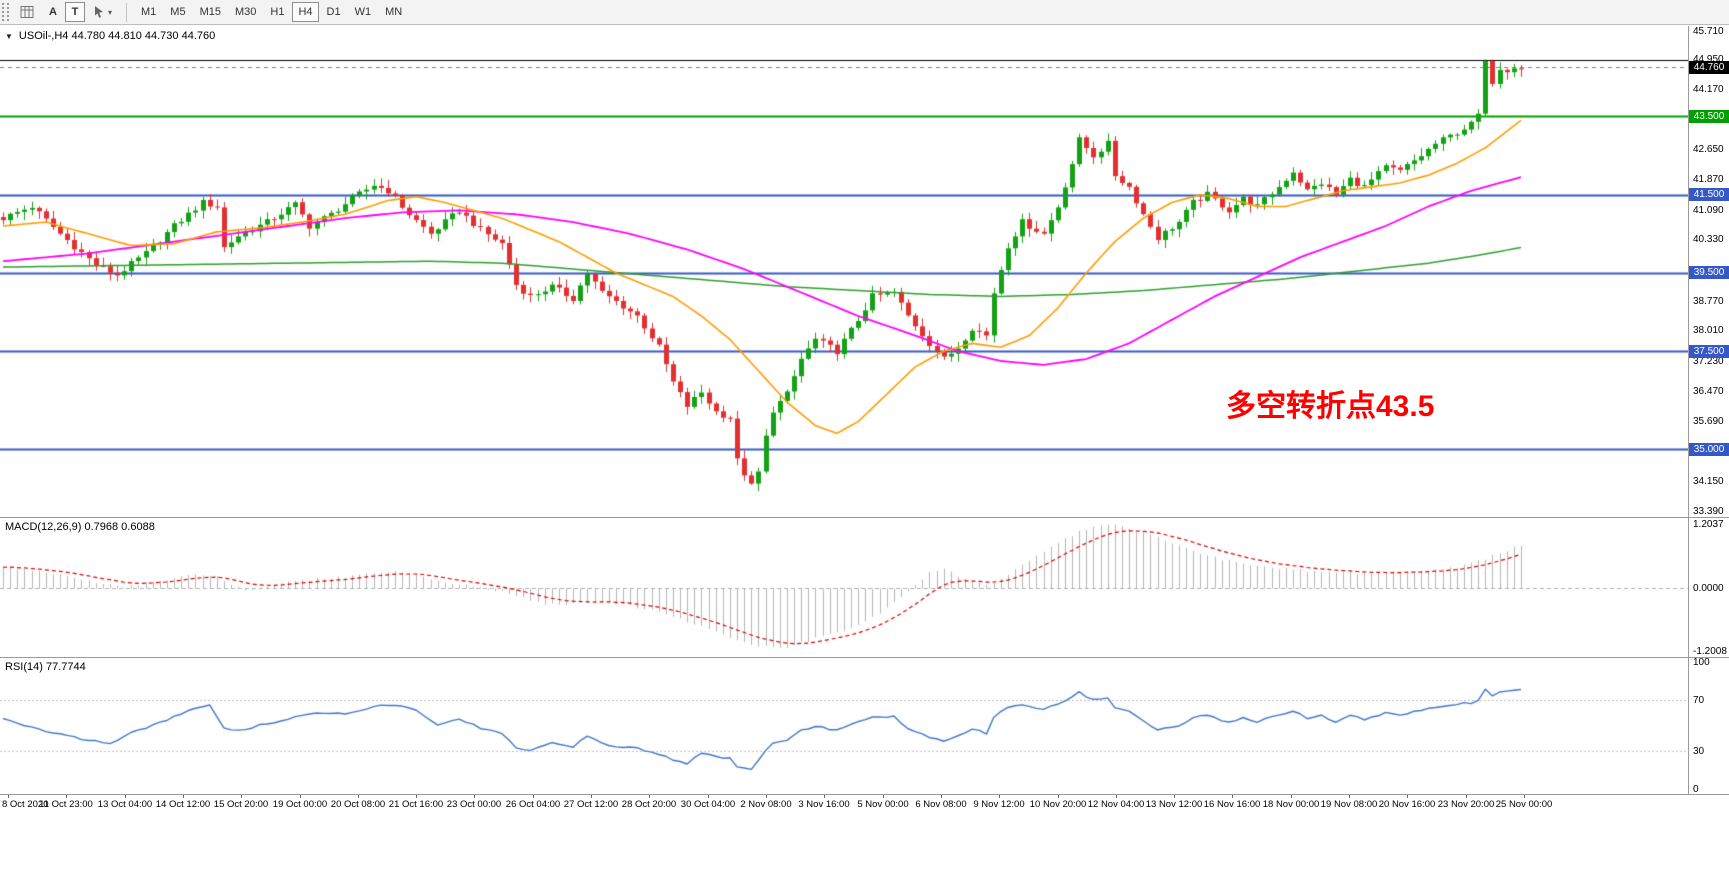  What do you see at coordinates (649, 804) in the screenshot?
I see `time-label: 28 Oct 20:00` at bounding box center [649, 804].